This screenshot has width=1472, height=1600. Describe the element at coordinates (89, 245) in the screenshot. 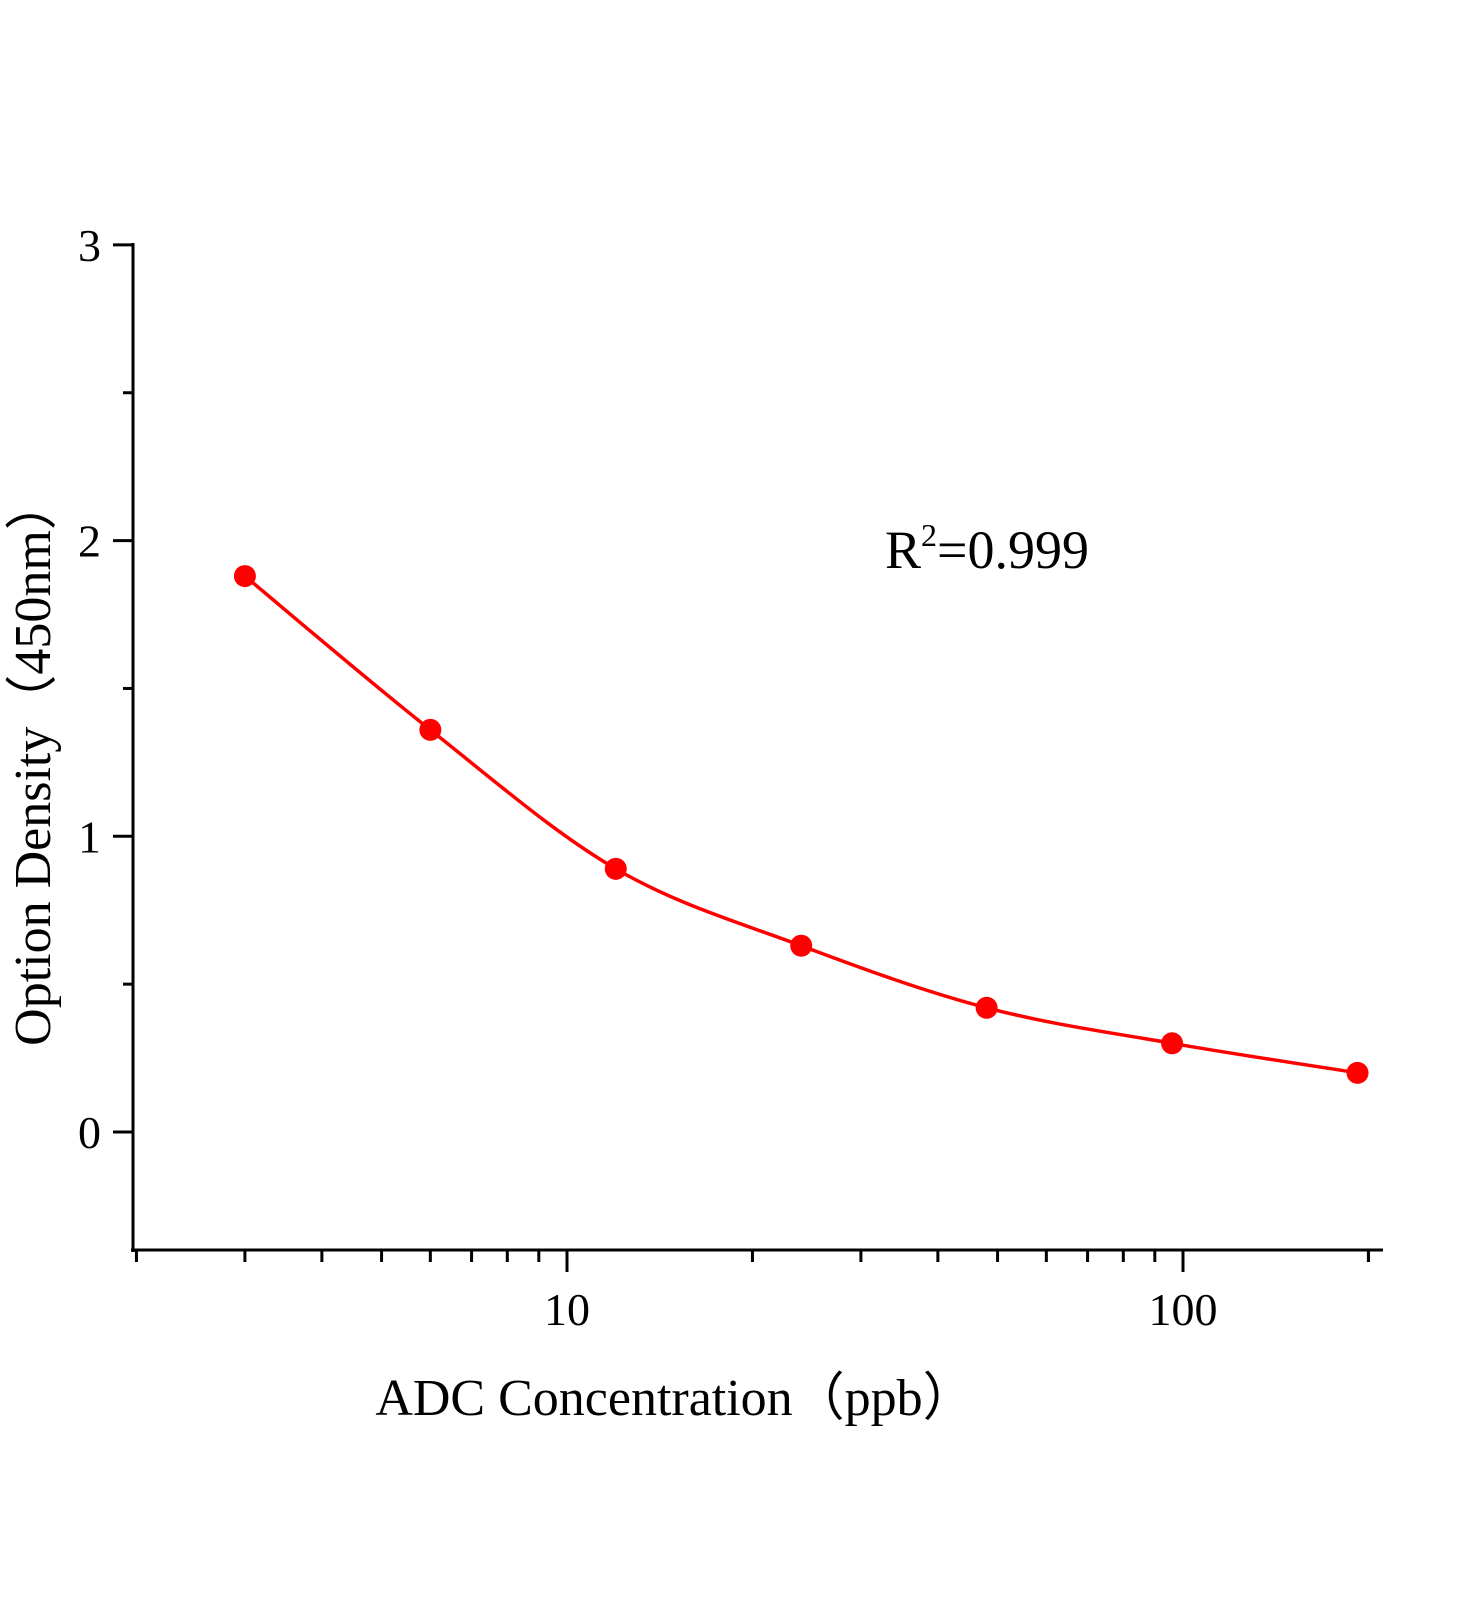

I see `y-tick-label: 3` at that location.